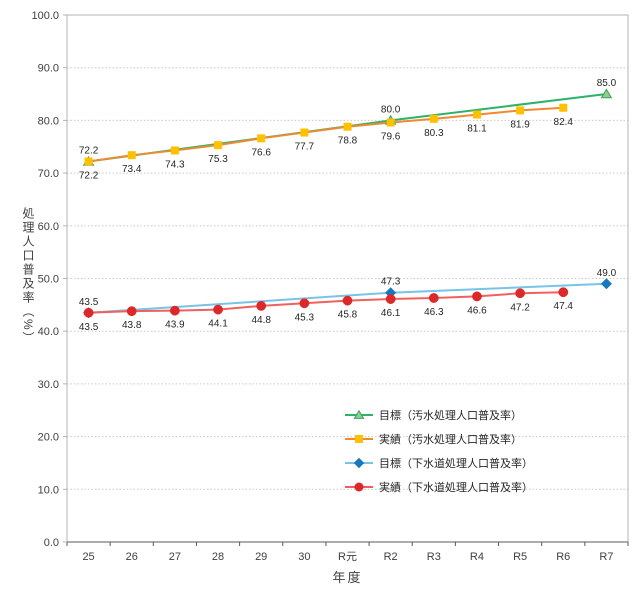 The height and width of the screenshot is (600, 638). What do you see at coordinates (175, 164) in the screenshot?
I see `data-point-label: 74.3` at bounding box center [175, 164].